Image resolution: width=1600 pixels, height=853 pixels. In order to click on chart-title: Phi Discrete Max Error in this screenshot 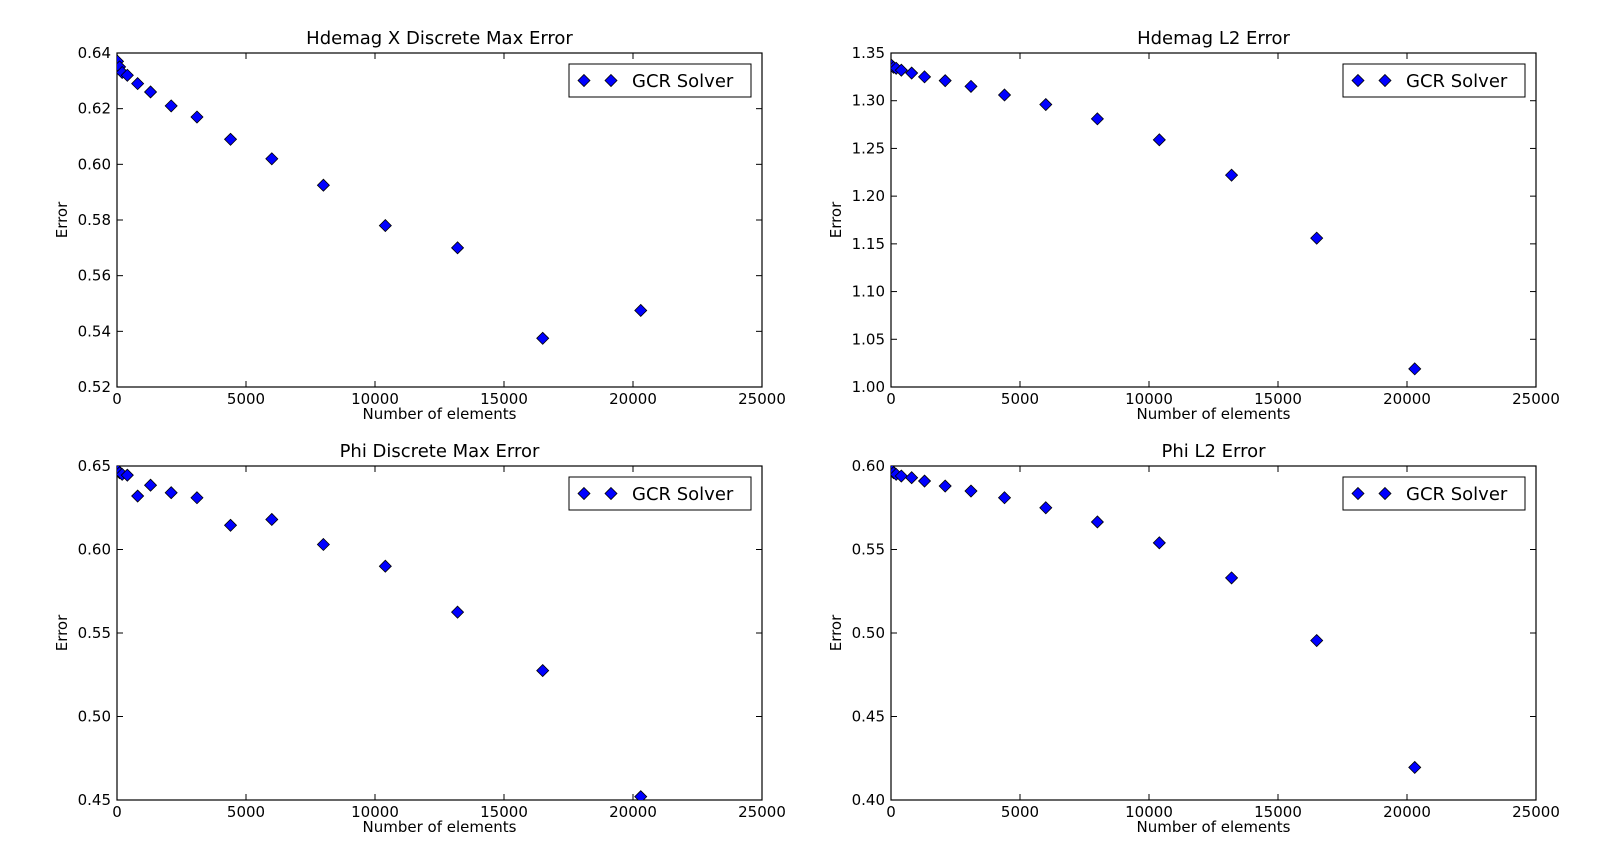, I will do `click(440, 451)`.